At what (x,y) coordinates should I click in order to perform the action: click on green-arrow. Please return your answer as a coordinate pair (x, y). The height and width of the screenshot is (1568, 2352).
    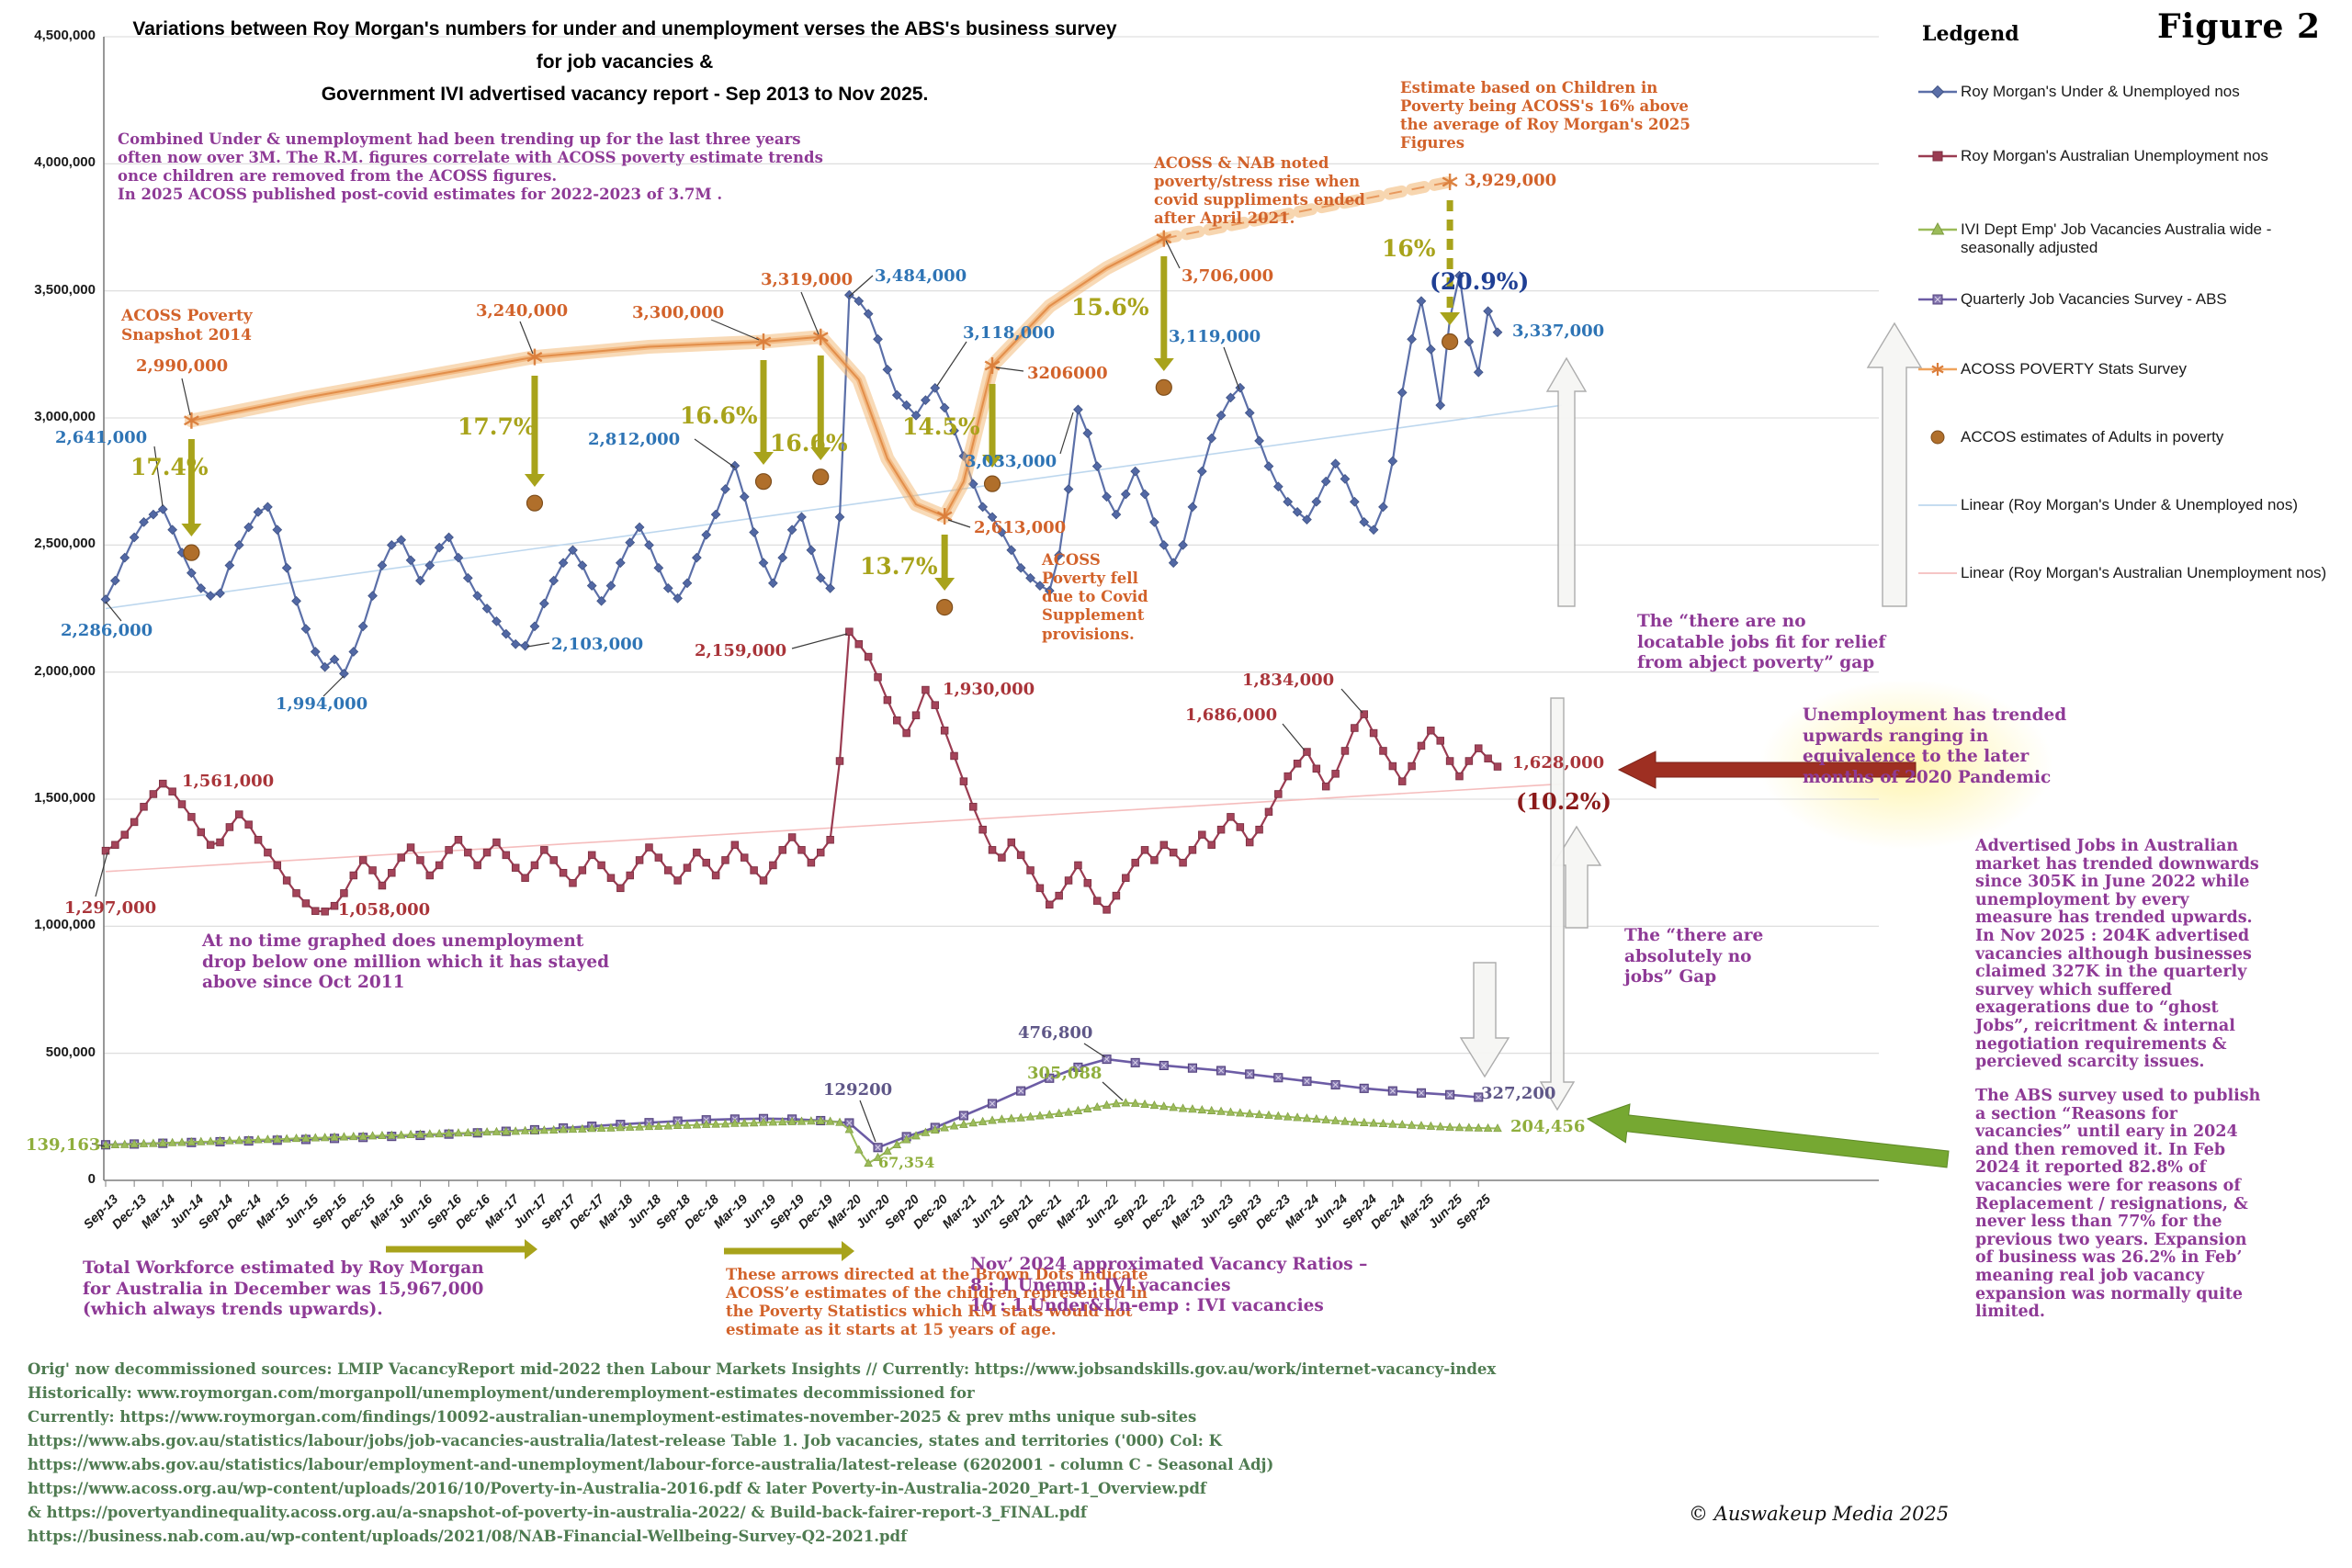
    Looking at the image, I should click on (1768, 1135).